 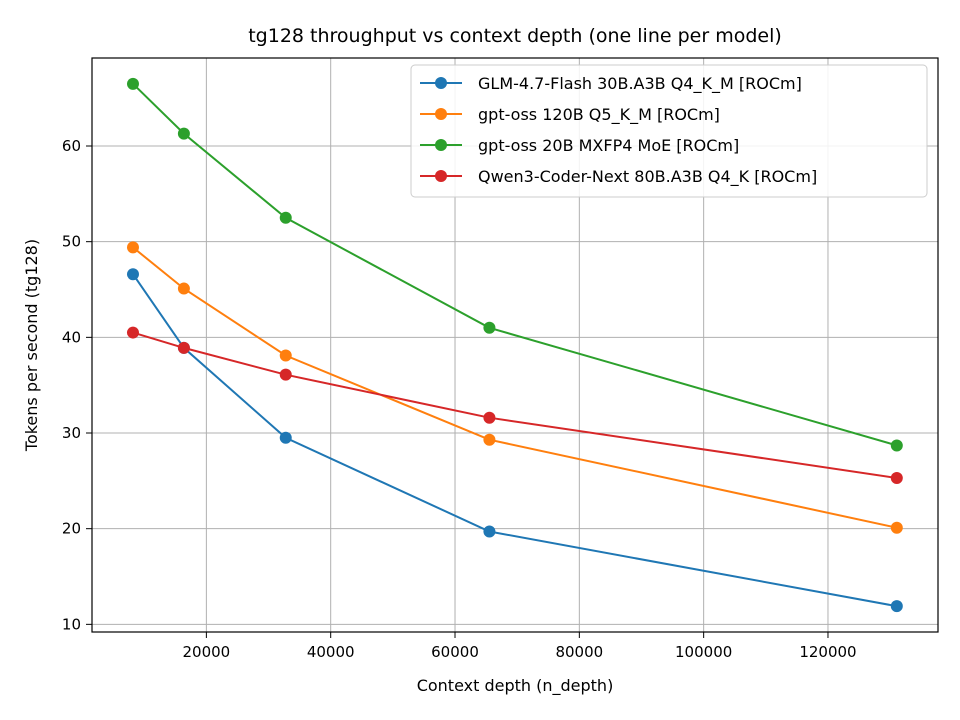 What do you see at coordinates (71, 242) in the screenshot?
I see `y-tick-label: 50` at bounding box center [71, 242].